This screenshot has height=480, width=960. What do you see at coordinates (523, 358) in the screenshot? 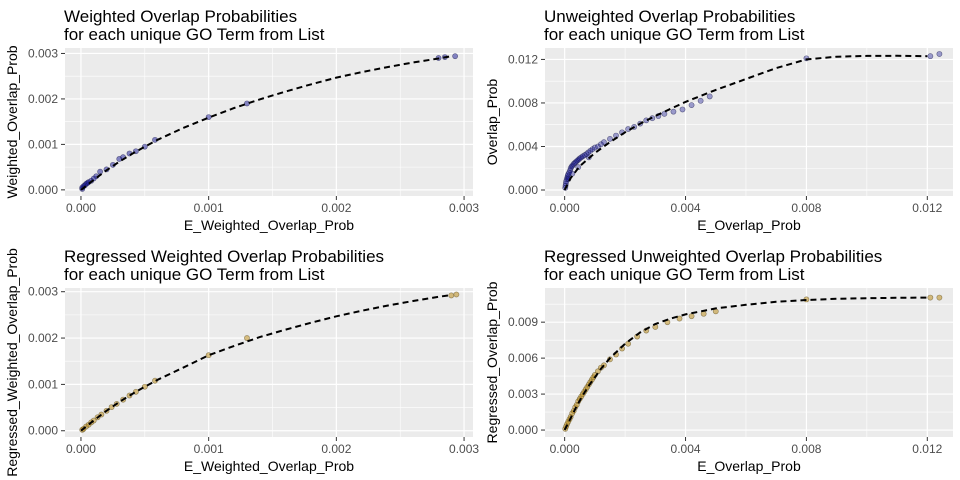
I see `y-tick-label: 0.006` at bounding box center [523, 358].